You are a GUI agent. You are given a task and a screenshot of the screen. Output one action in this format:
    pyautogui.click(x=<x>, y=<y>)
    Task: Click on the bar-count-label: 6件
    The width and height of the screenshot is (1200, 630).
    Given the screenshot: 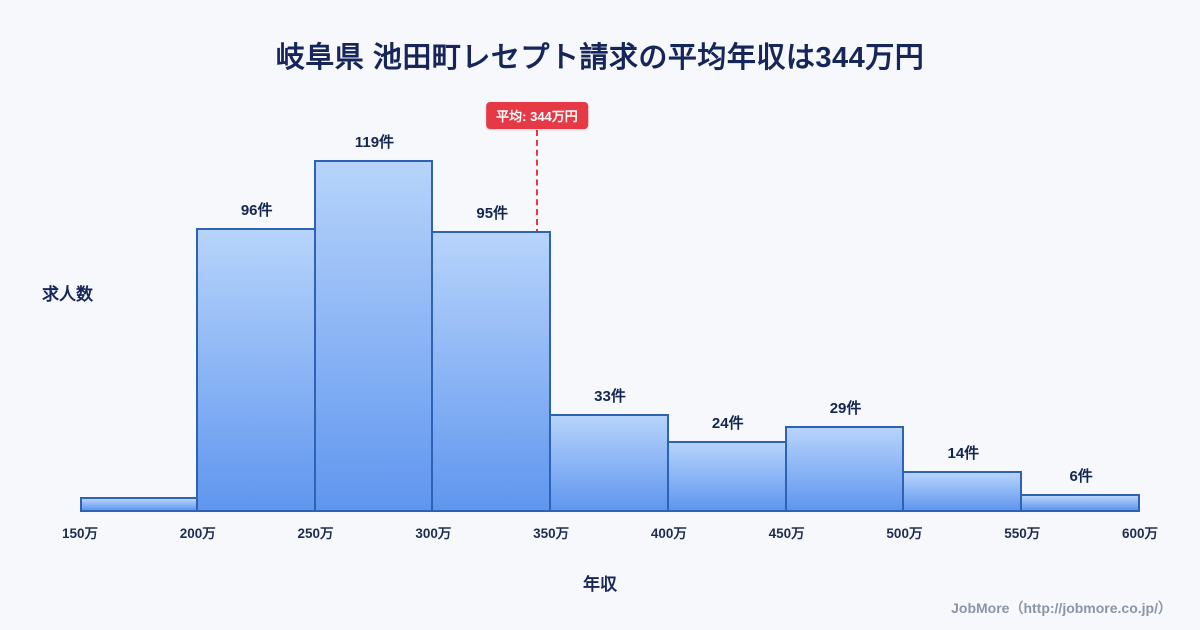 What is the action you would take?
    pyautogui.click(x=1081, y=477)
    